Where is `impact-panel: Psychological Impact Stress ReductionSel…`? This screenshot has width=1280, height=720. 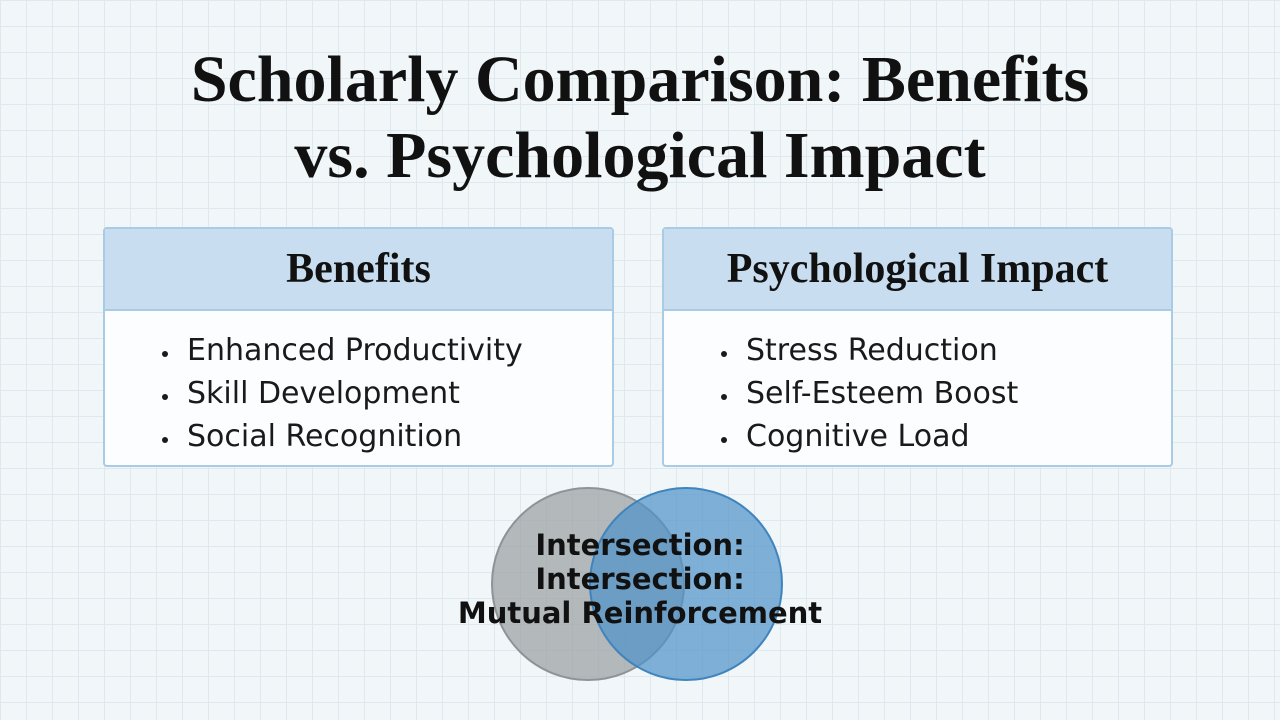 impact-panel: Psychological Impact Stress ReductionSel… is located at coordinates (917, 347).